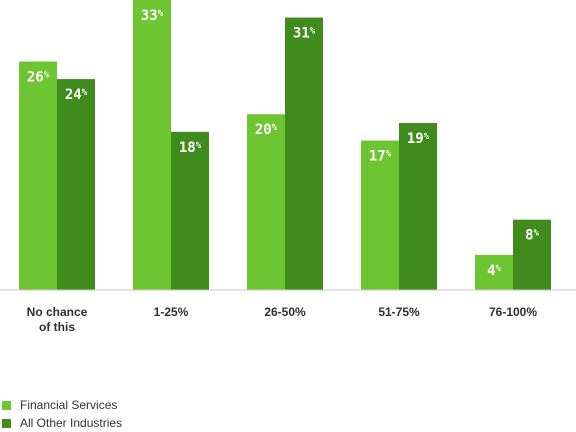 This screenshot has width=576, height=432. Describe the element at coordinates (57, 319) in the screenshot. I see `category-label-0: No chance of this` at that location.